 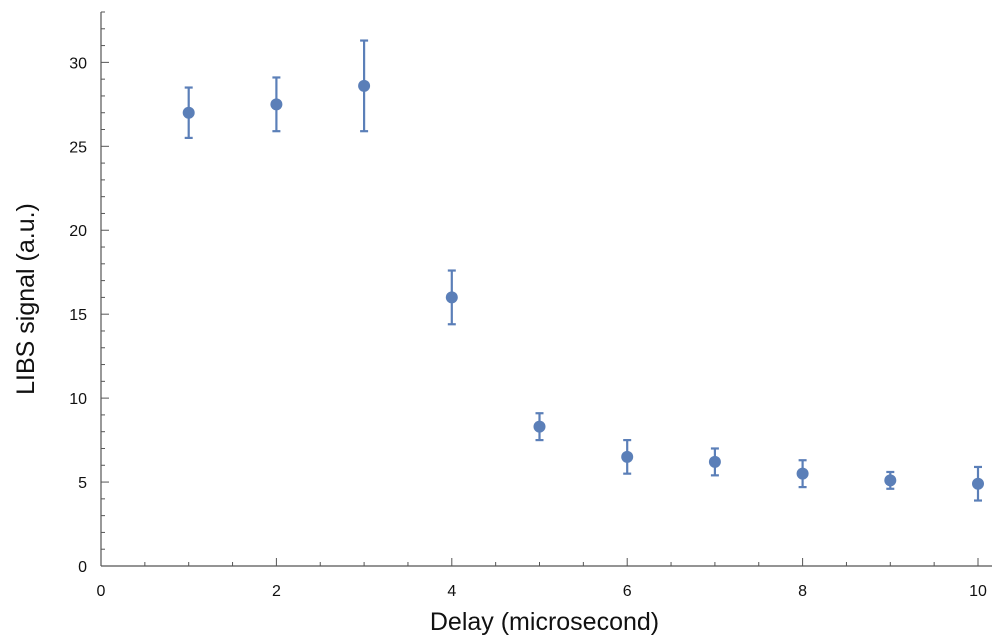 What do you see at coordinates (78, 399) in the screenshot?
I see `y-tick-label: 10` at bounding box center [78, 399].